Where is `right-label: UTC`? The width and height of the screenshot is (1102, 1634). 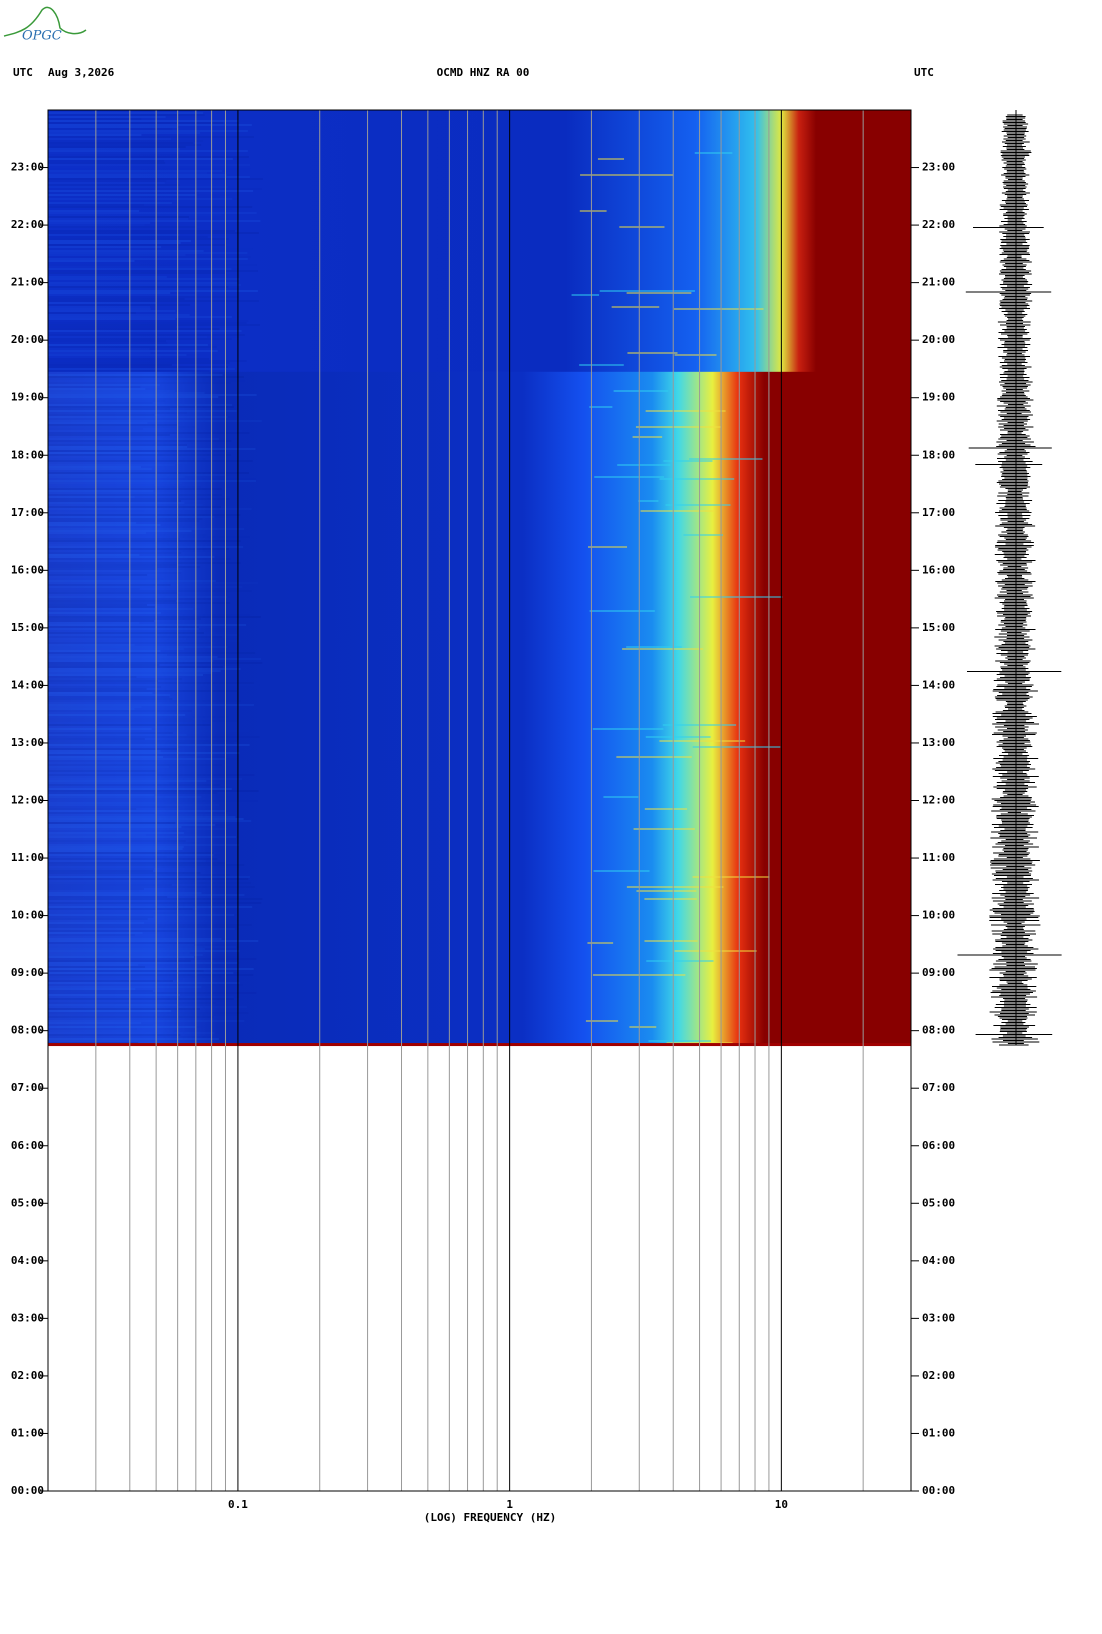
right-label: UTC is located at coordinates (924, 72).